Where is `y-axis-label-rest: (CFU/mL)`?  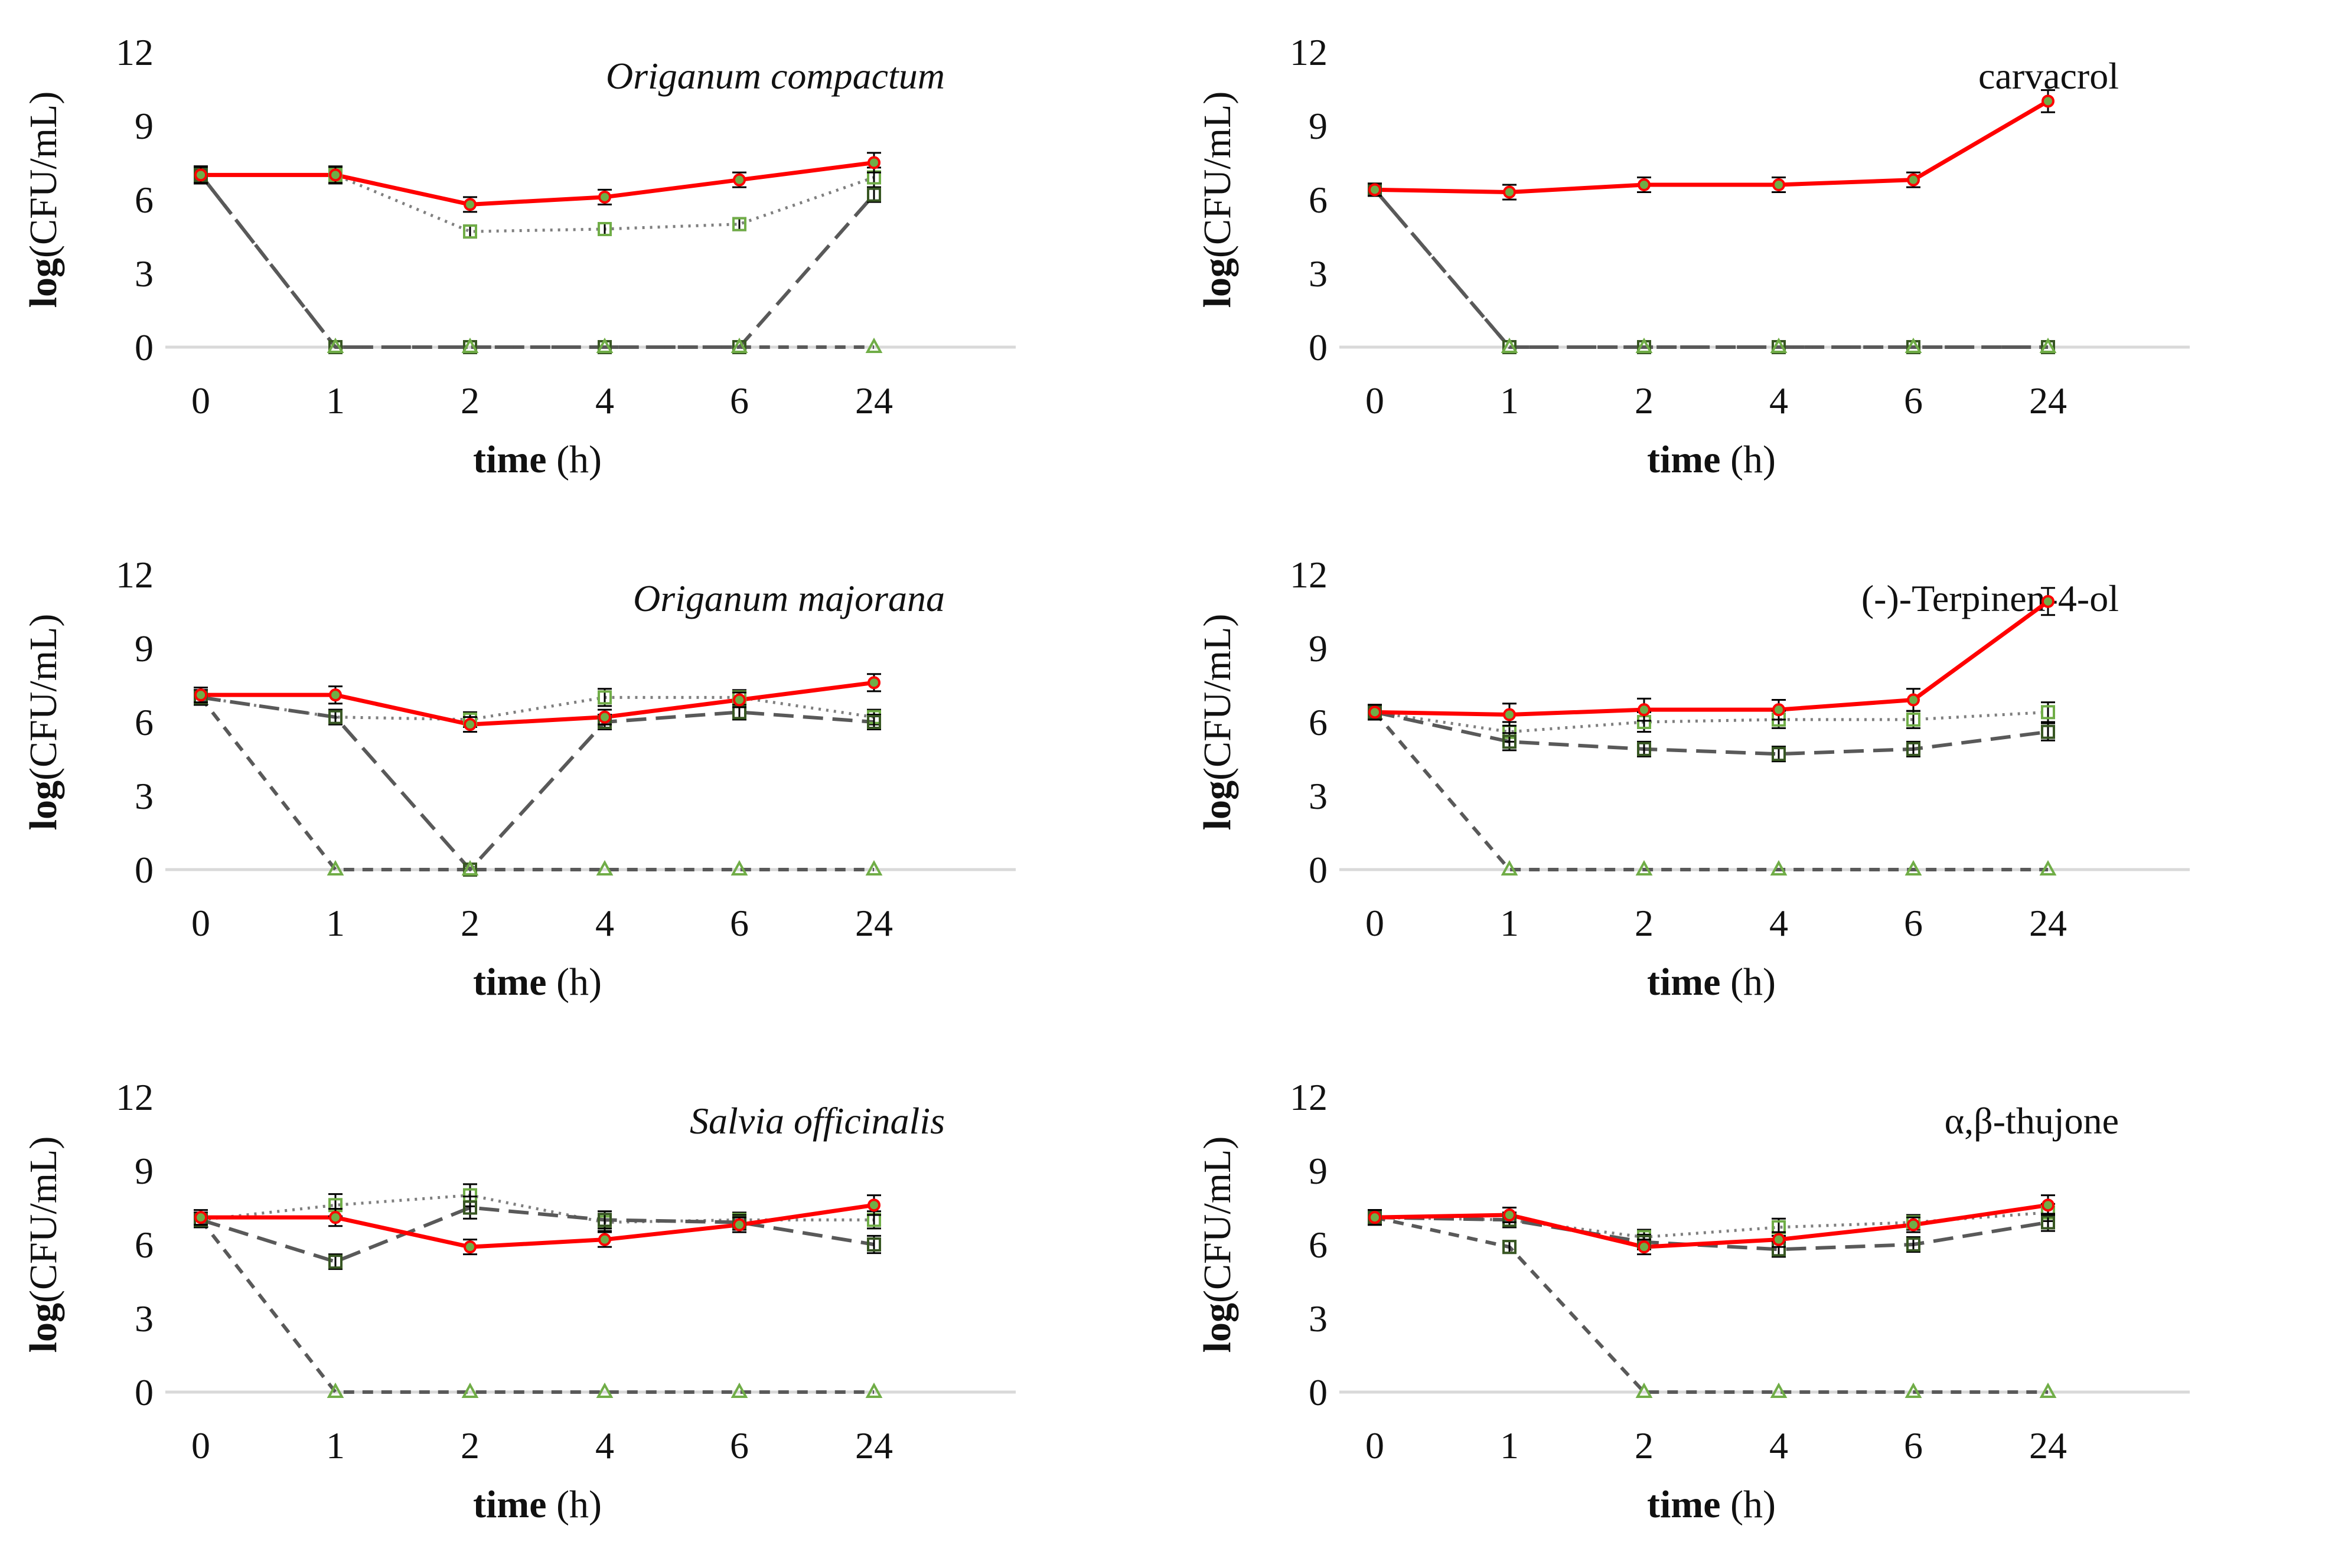 y-axis-label-rest: (CFU/mL) is located at coordinates (44, 1220).